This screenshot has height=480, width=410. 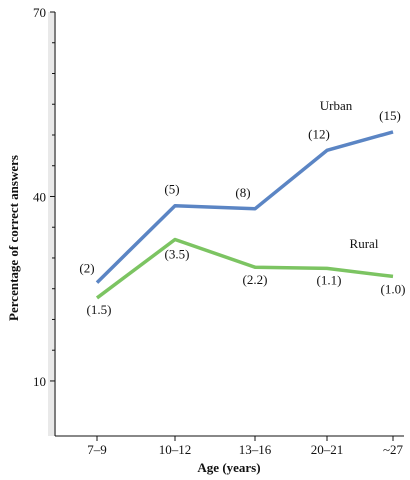 I want to click on series-label-urban: Urban, so click(x=336, y=105).